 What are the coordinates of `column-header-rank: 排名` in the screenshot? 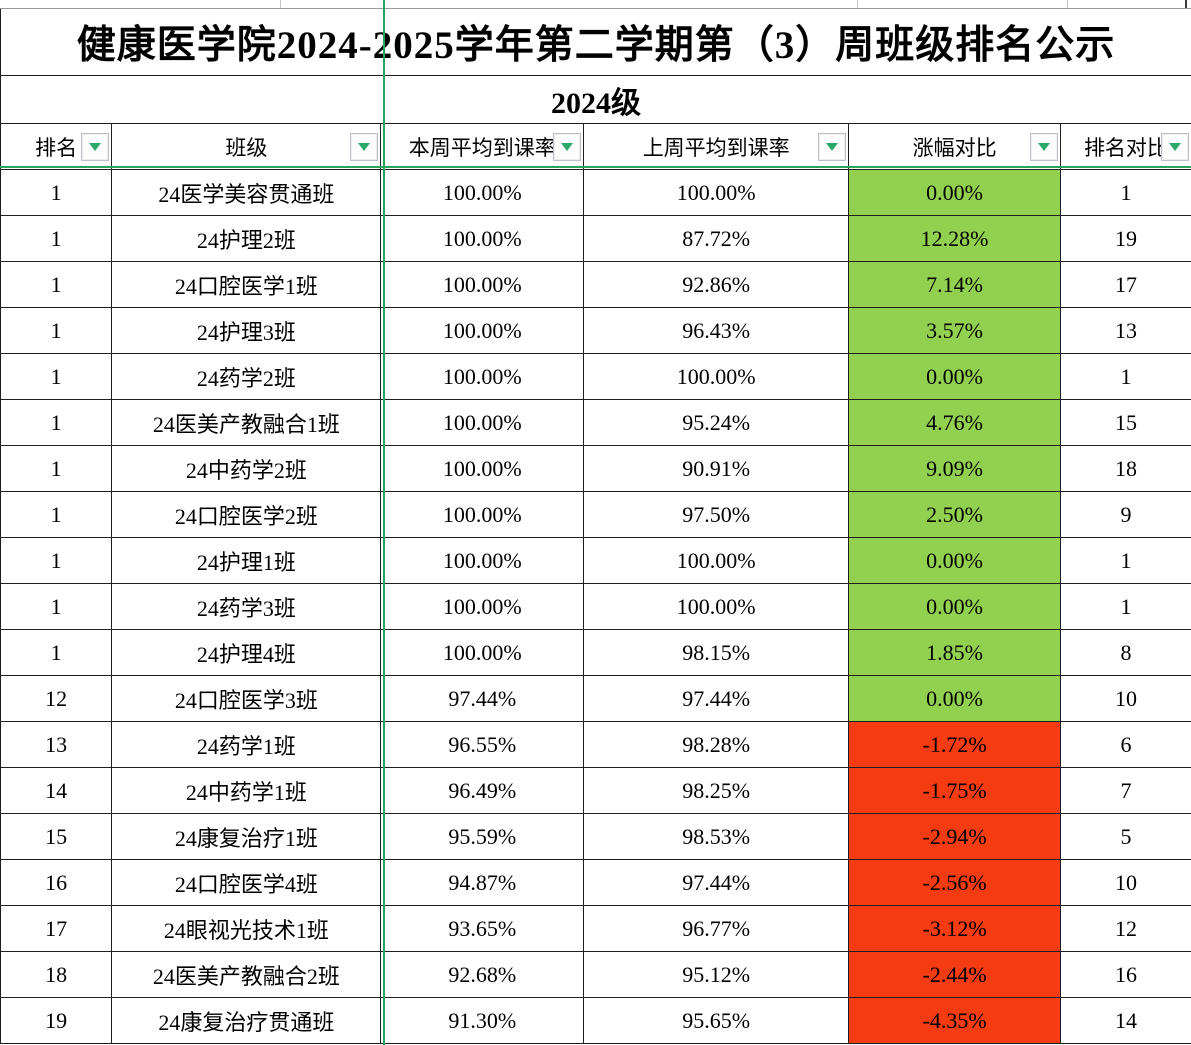 It's located at (57, 146).